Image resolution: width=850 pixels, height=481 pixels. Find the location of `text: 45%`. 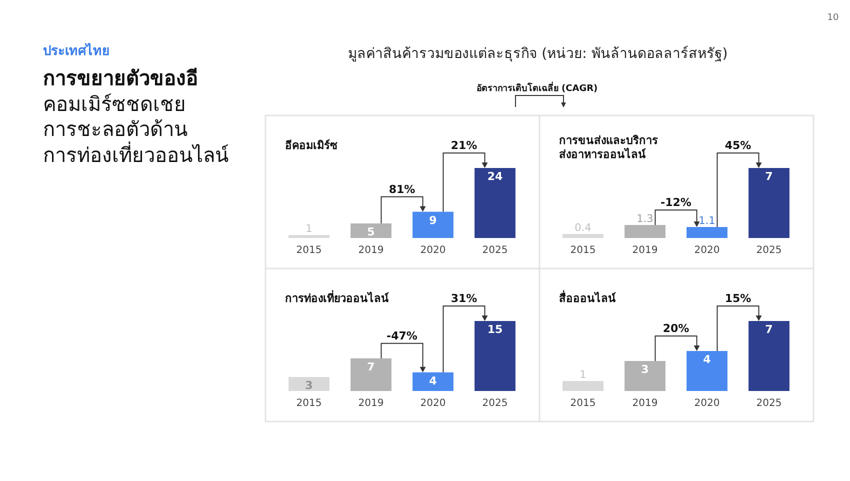

text: 45% is located at coordinates (738, 145).